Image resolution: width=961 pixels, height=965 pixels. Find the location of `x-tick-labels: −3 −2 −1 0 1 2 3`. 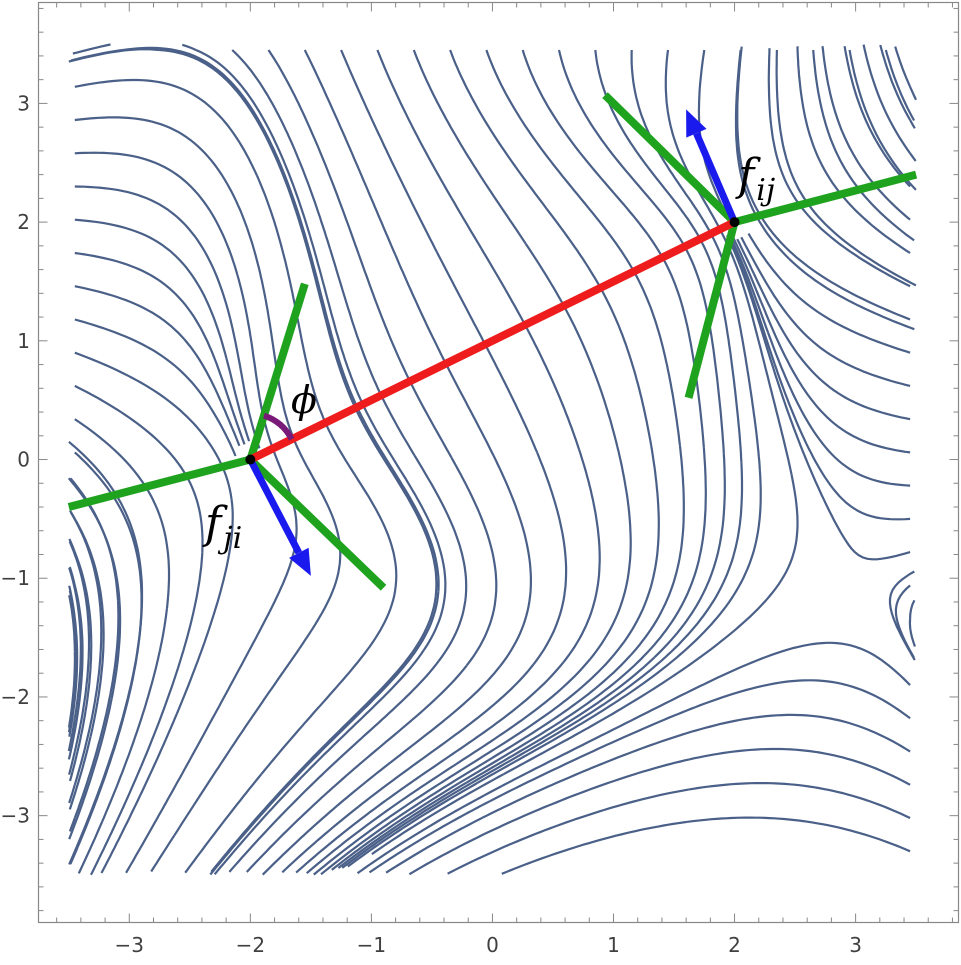

x-tick-labels: −3 −2 −1 0 1 2 3 is located at coordinates (488, 945).